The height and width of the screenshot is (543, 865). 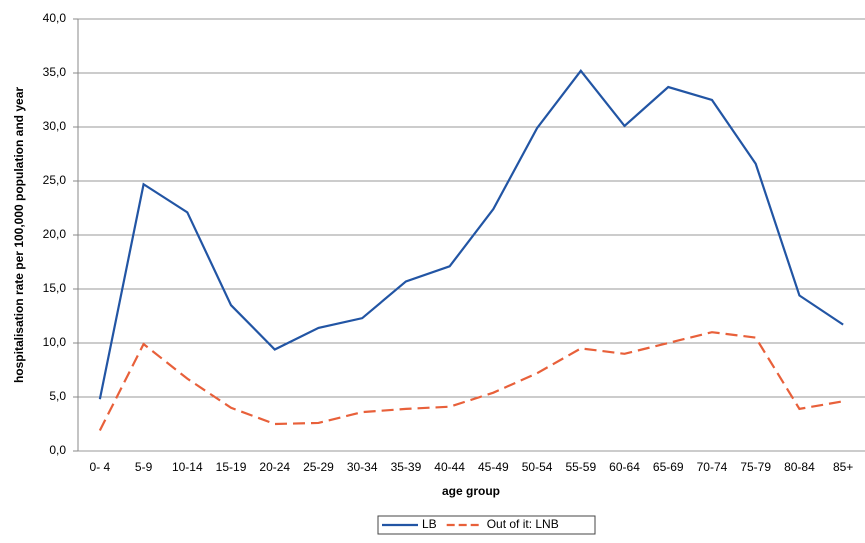 What do you see at coordinates (57, 450) in the screenshot?
I see `y-tick-label: 0,0` at bounding box center [57, 450].